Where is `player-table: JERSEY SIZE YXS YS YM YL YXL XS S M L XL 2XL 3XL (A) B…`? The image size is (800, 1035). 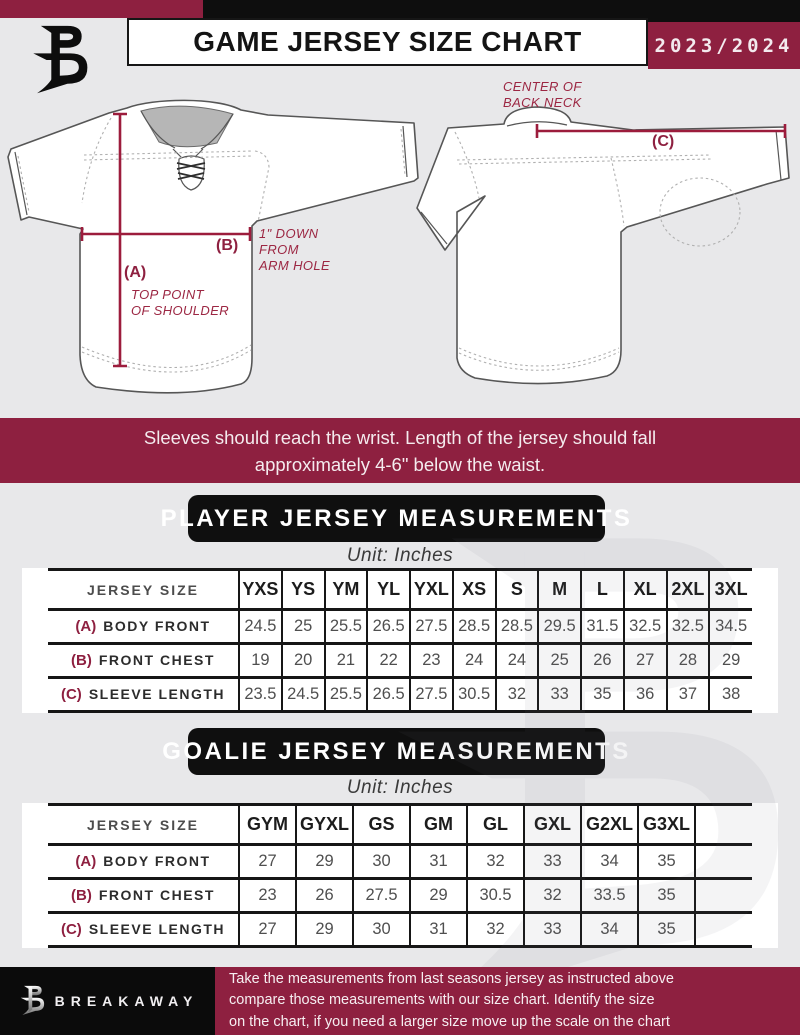 player-table: JERSEY SIZE YXS YS YM YL YXL XS S M L XL 2XL 3XL (A) B… is located at coordinates (400, 640).